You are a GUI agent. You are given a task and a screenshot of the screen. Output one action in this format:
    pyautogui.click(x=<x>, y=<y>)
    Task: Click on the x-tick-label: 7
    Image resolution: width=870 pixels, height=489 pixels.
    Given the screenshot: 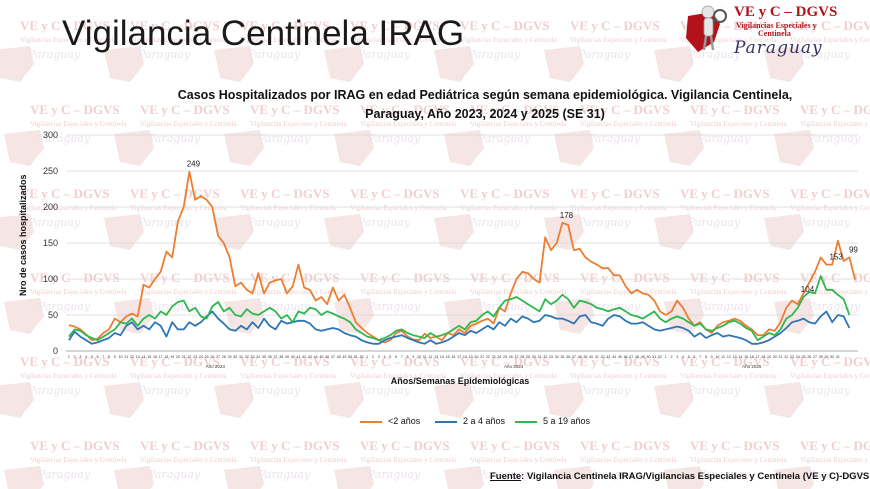 What is the action you would take?
    pyautogui.click(x=402, y=357)
    